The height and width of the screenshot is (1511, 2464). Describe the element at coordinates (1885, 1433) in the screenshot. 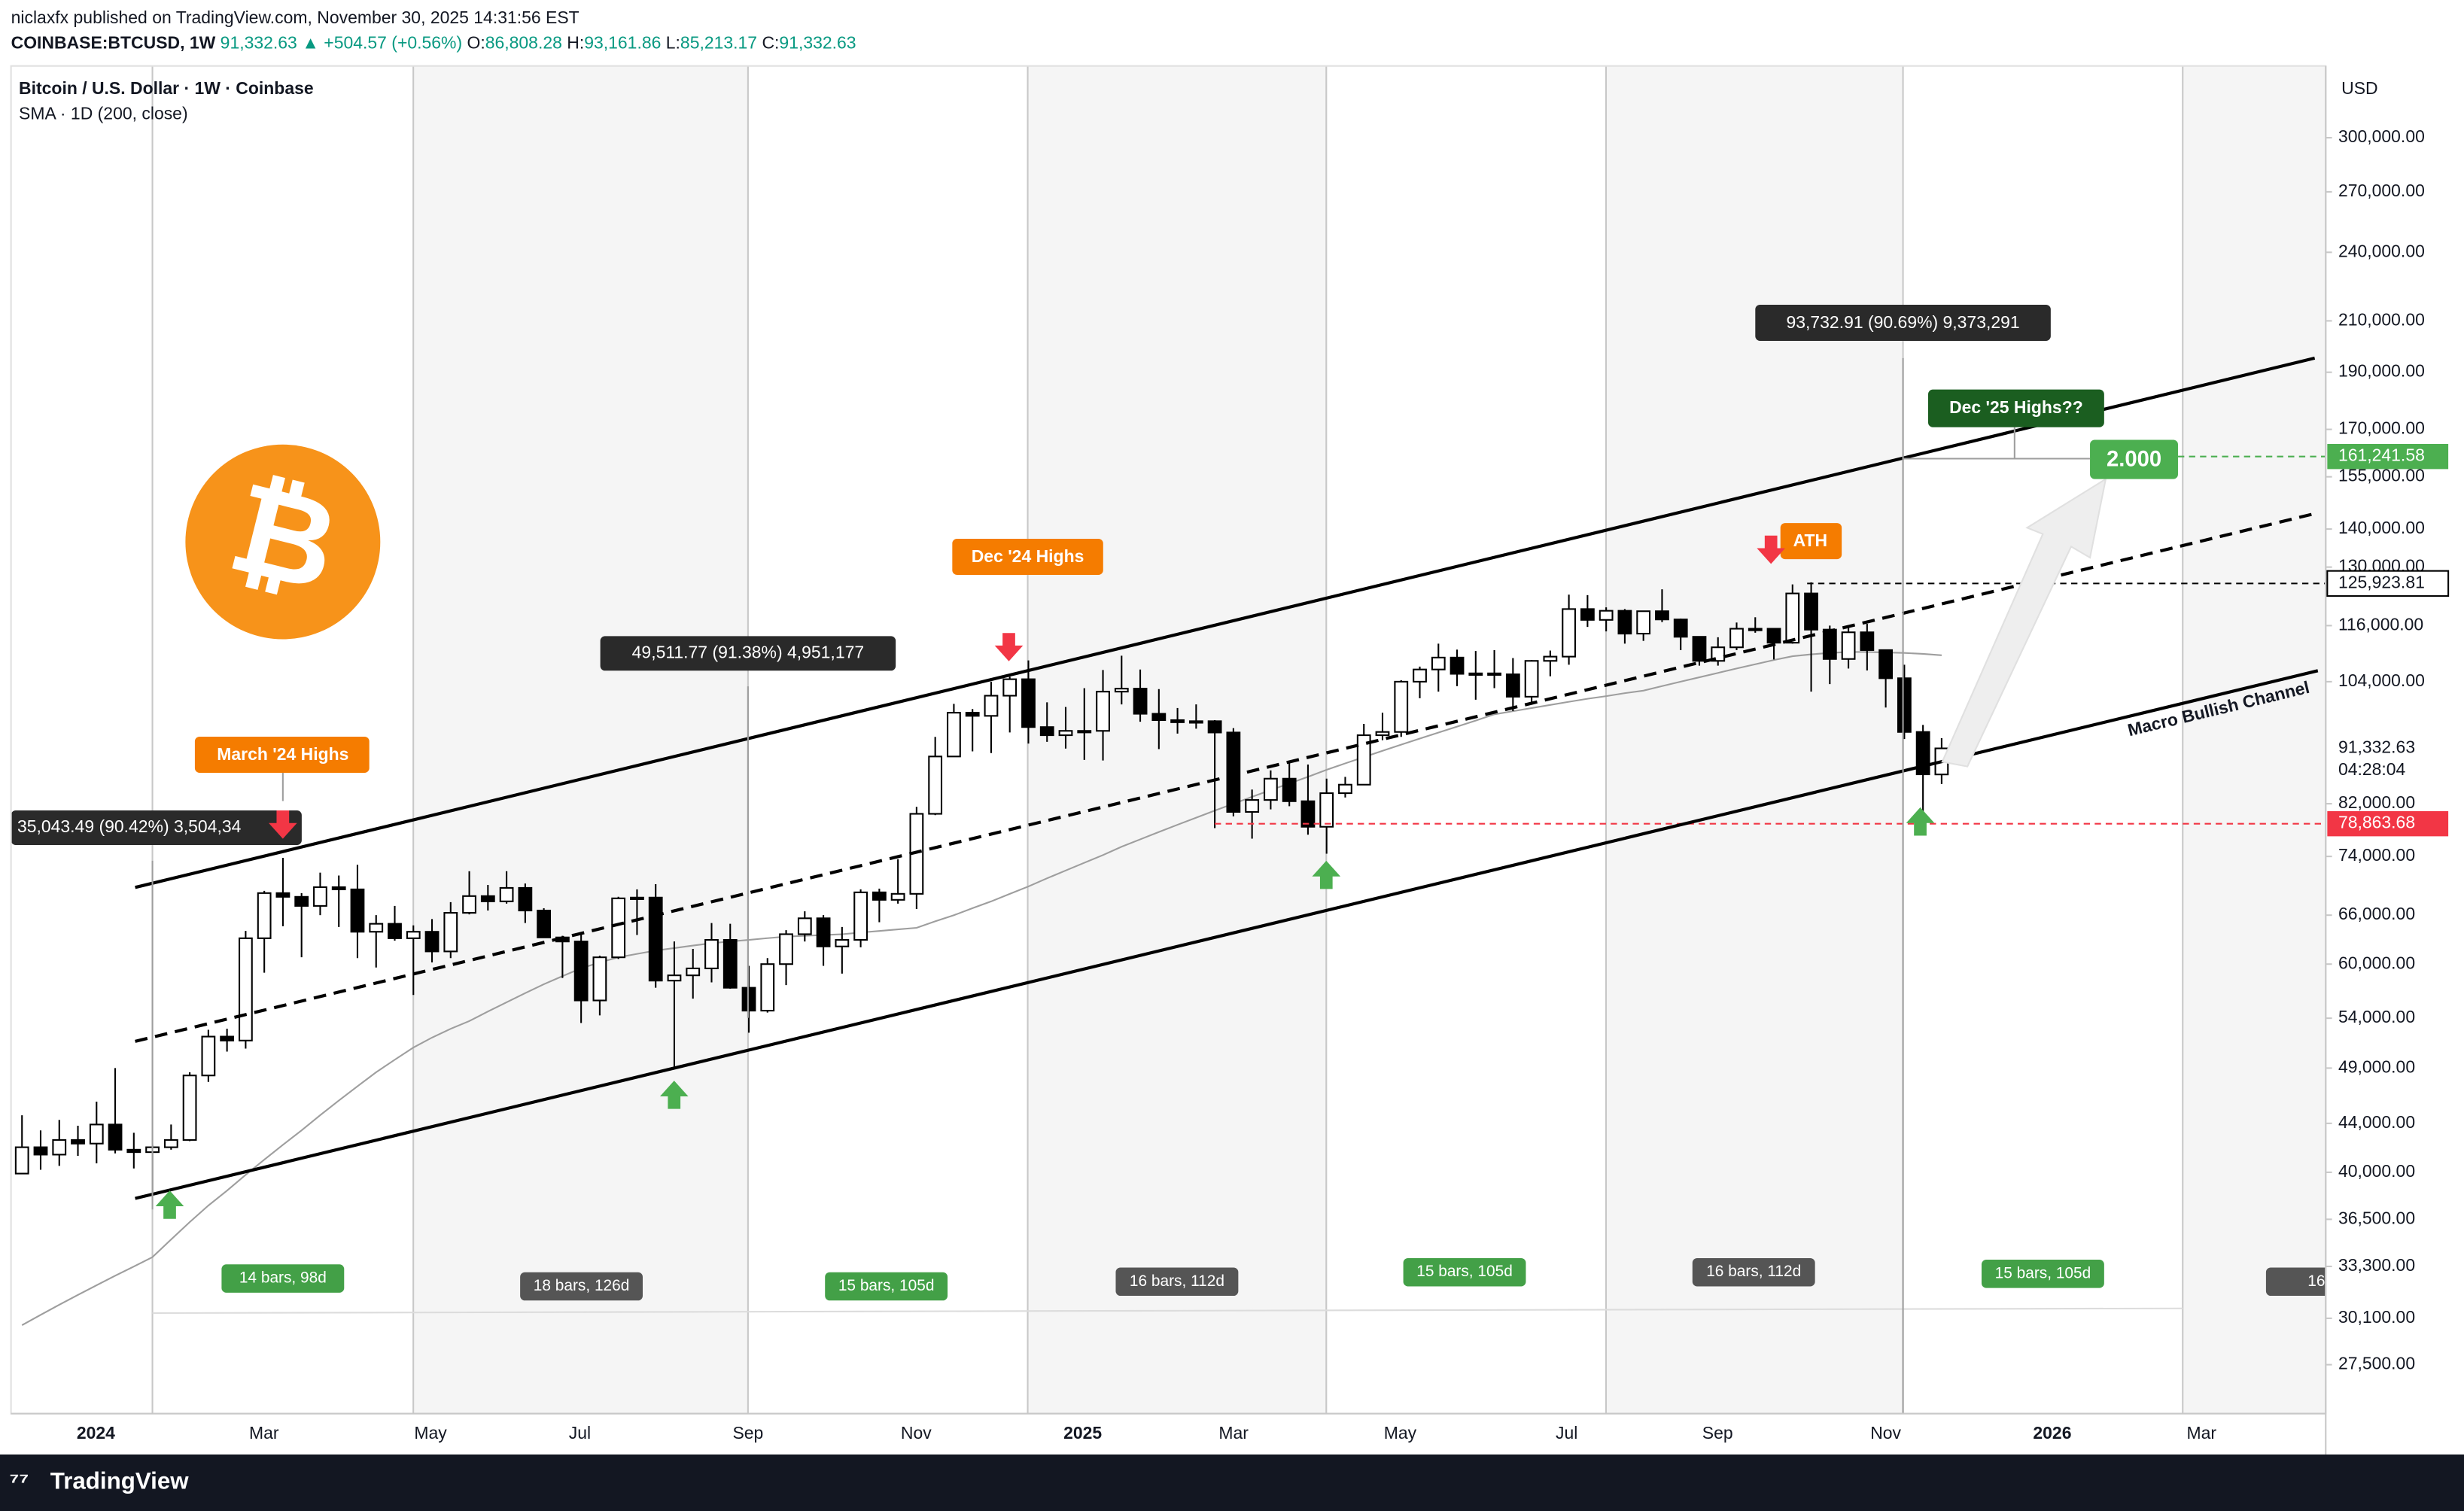

I see `x-tick-label: Nov` at that location.